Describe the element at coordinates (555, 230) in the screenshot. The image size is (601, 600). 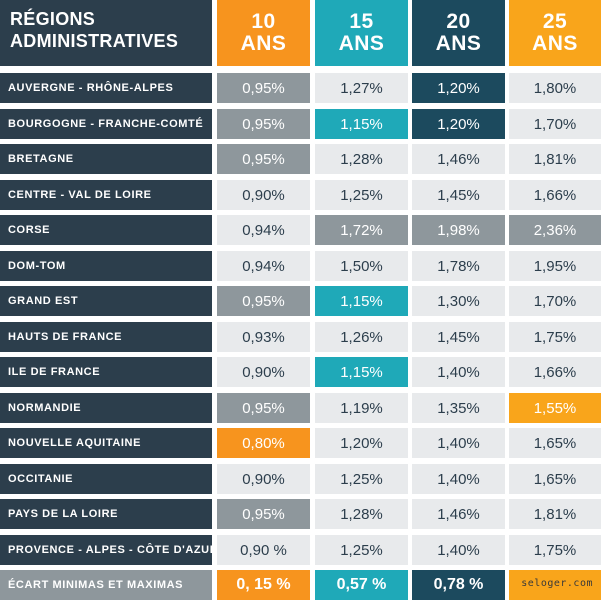
I see `rate-cell: 2,36%` at that location.